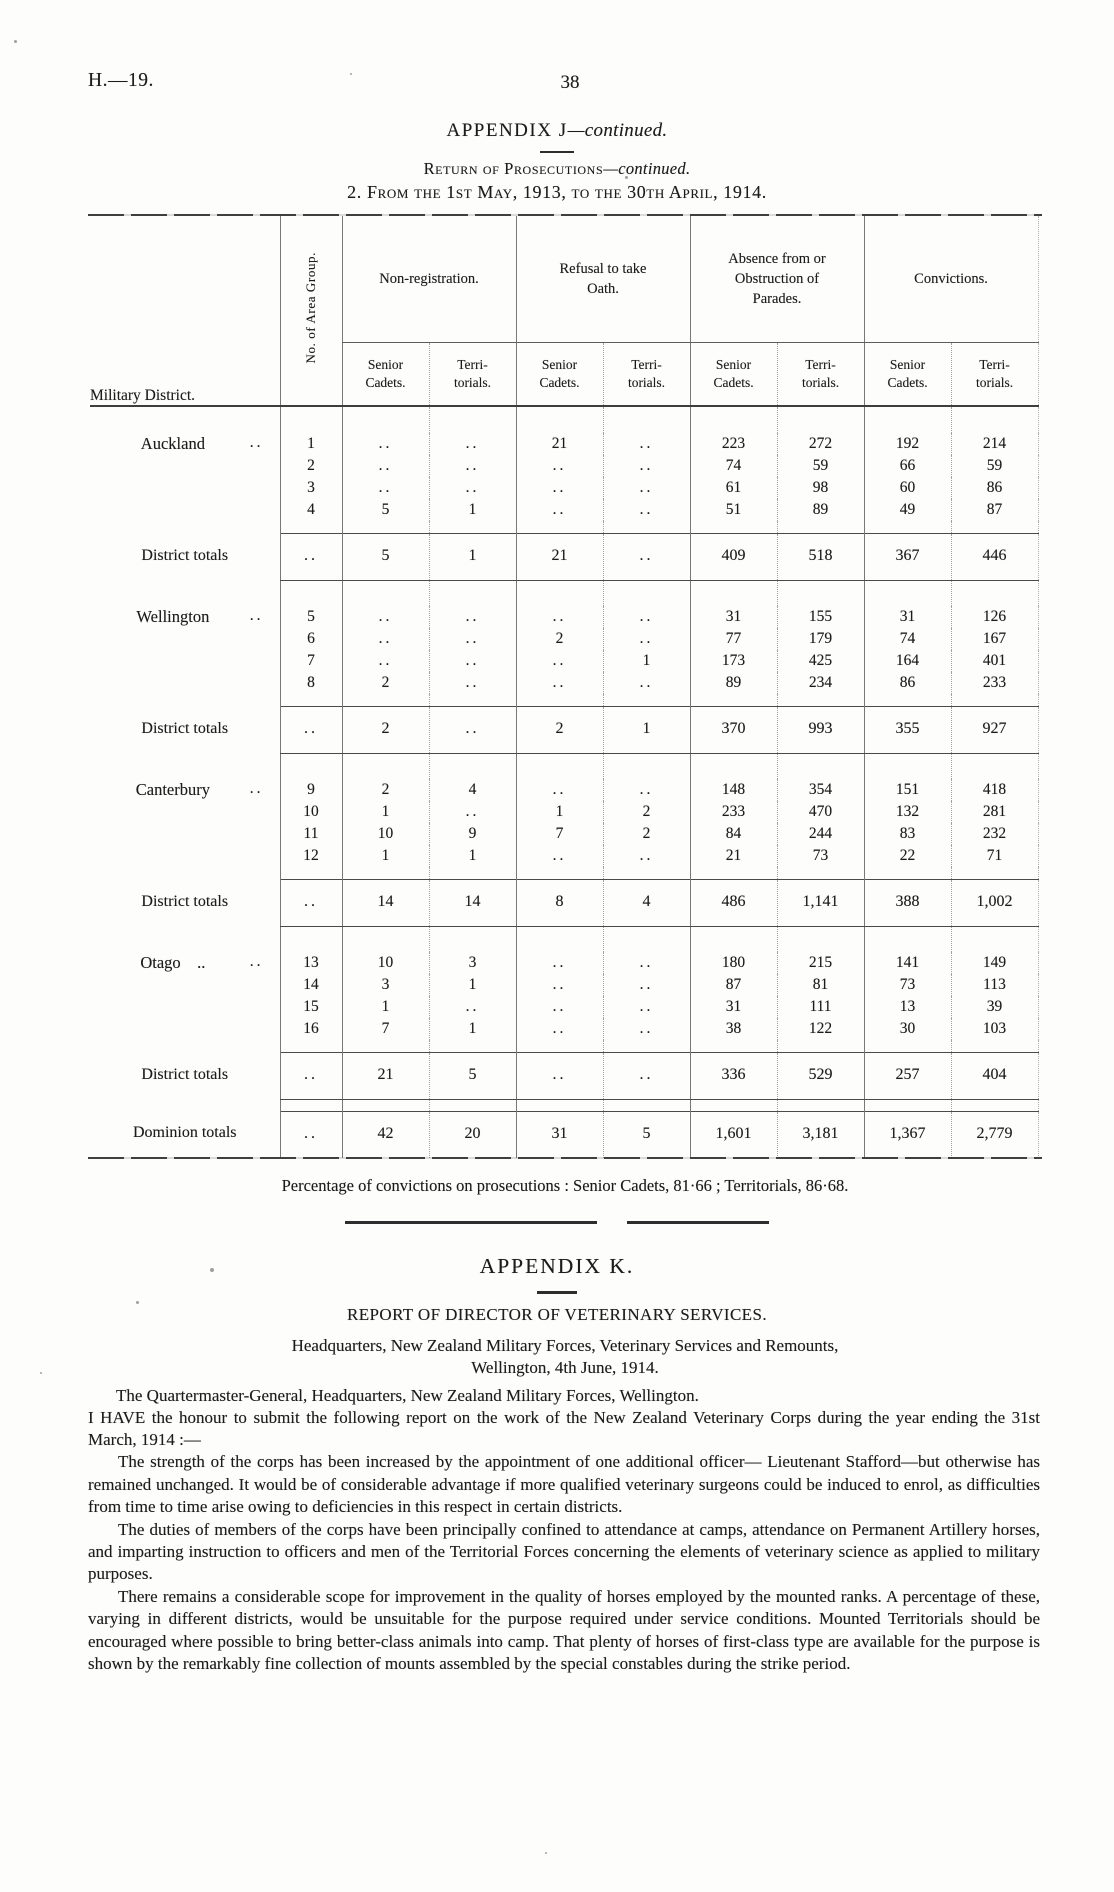  Describe the element at coordinates (733, 661) in the screenshot. I see `value-cell: 173` at that location.